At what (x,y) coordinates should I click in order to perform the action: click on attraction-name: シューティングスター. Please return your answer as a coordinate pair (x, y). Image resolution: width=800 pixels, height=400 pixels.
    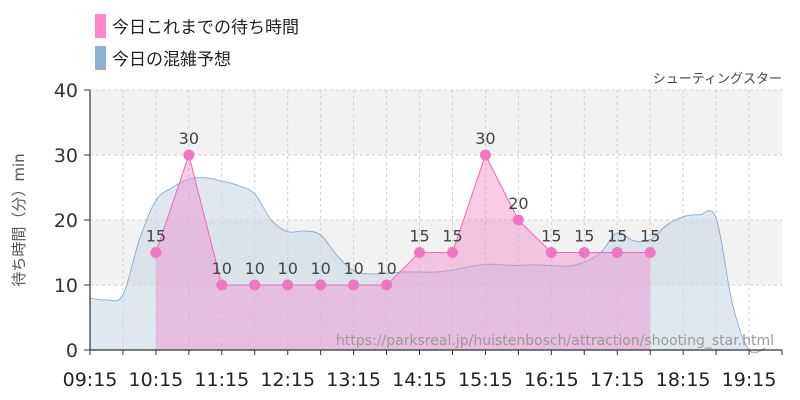
    Looking at the image, I should click on (717, 79).